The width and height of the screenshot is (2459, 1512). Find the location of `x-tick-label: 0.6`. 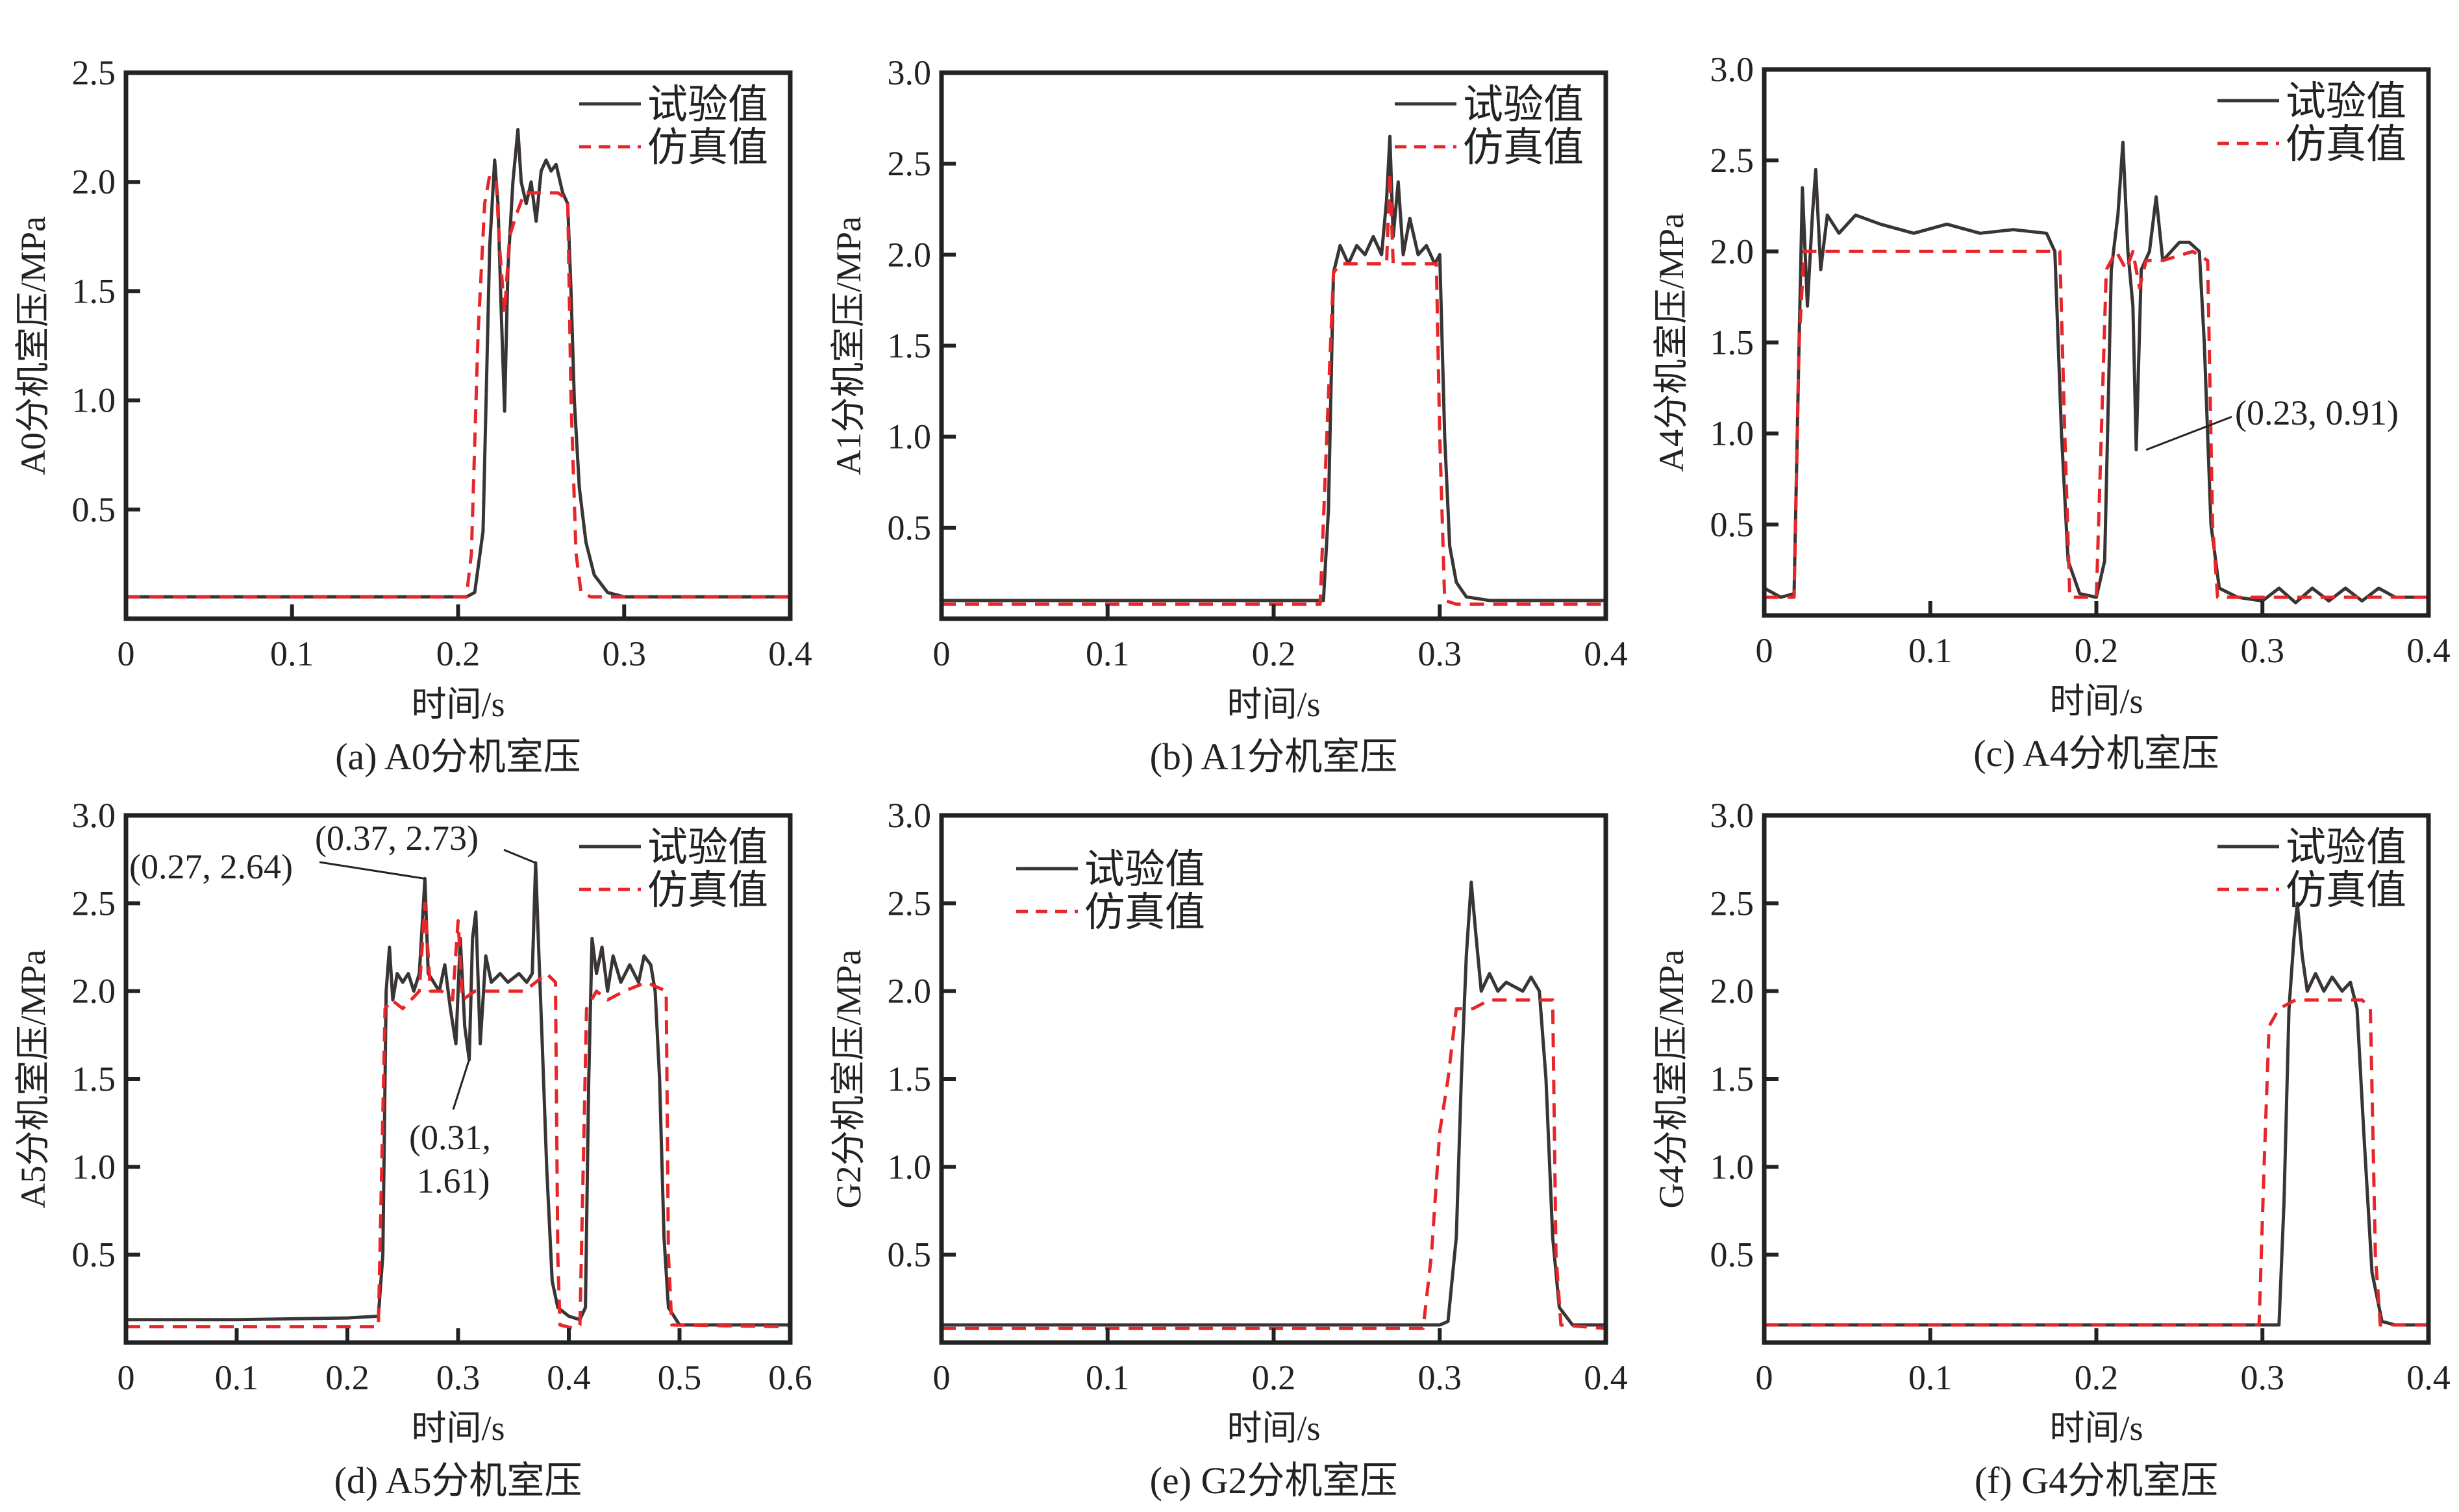

x-tick-label: 0.6 is located at coordinates (790, 1377).